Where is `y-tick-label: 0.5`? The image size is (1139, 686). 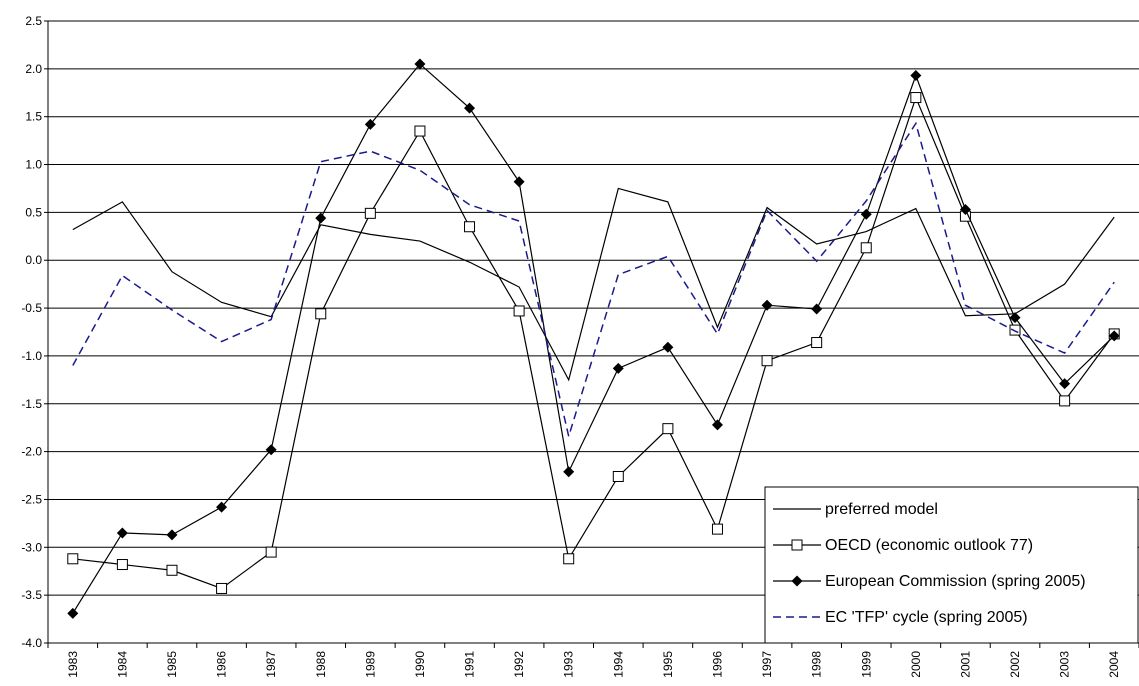
y-tick-label: 0.5 is located at coordinates (33, 212).